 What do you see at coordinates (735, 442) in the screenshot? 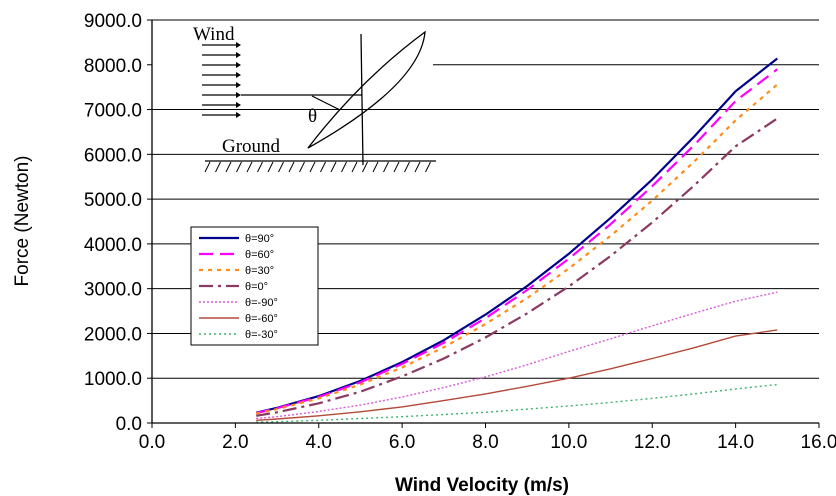
I see `x-tick-label-7: 14.0` at bounding box center [735, 442].